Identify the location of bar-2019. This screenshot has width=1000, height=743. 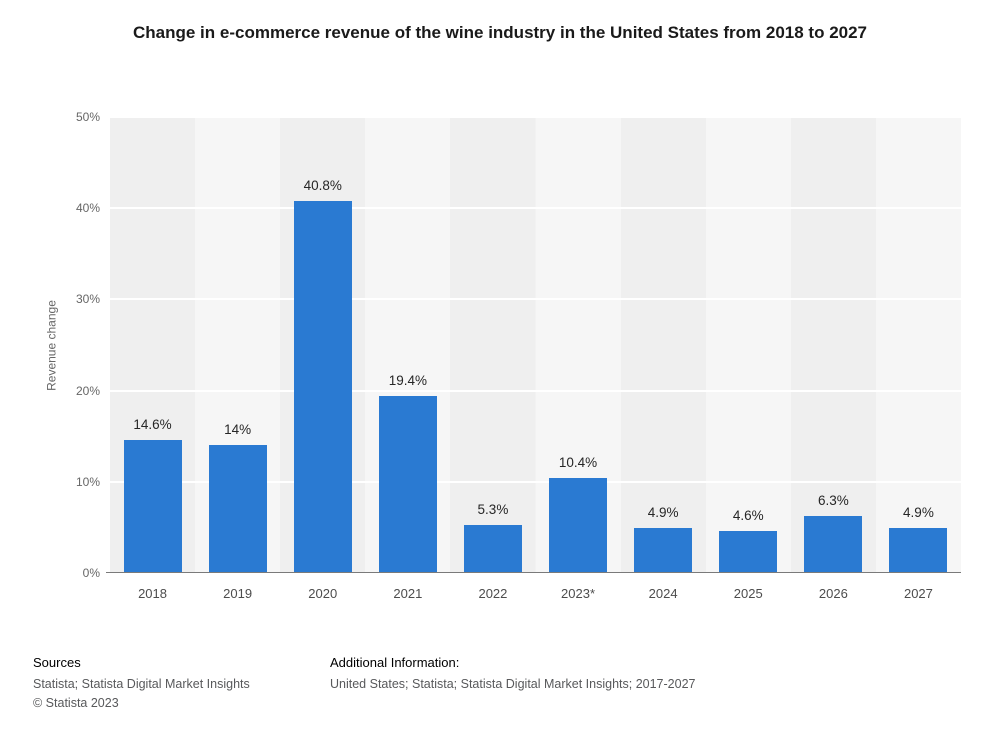
(237, 509).